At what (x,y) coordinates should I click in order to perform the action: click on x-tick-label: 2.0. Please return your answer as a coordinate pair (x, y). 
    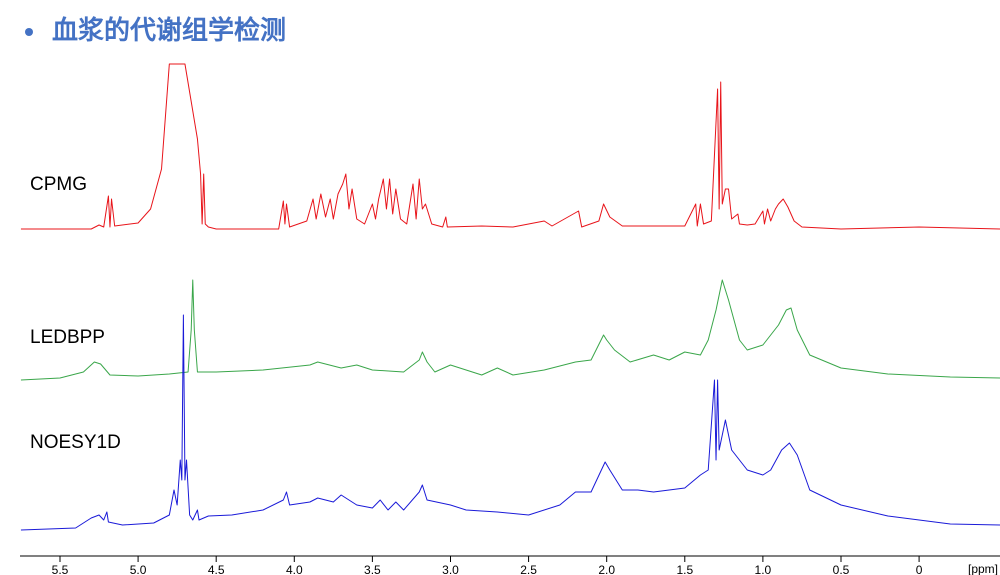
    Looking at the image, I should click on (606, 569).